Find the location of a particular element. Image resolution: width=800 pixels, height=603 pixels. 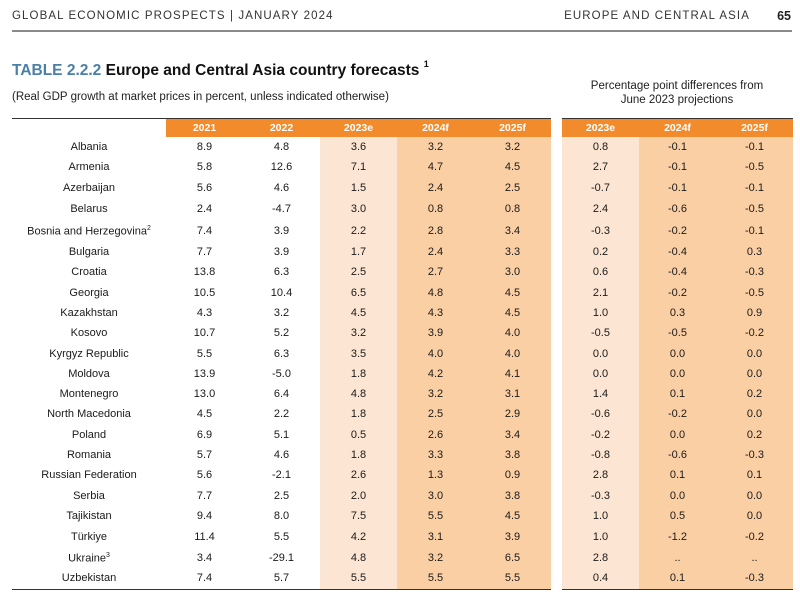

title-footnote: 1 is located at coordinates (426, 64).